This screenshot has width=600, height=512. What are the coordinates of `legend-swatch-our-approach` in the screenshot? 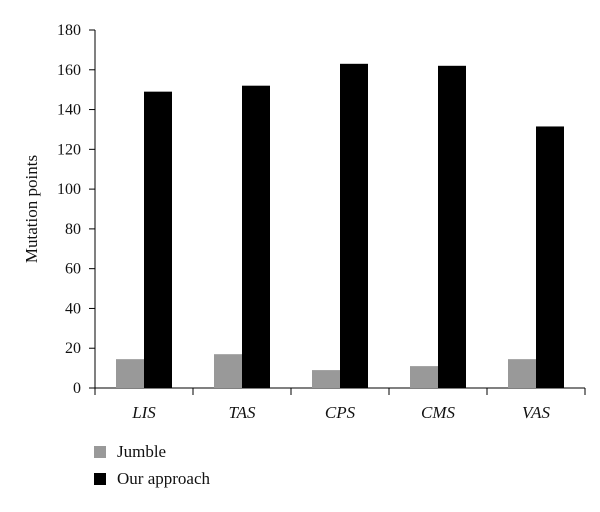 It's located at (100, 479).